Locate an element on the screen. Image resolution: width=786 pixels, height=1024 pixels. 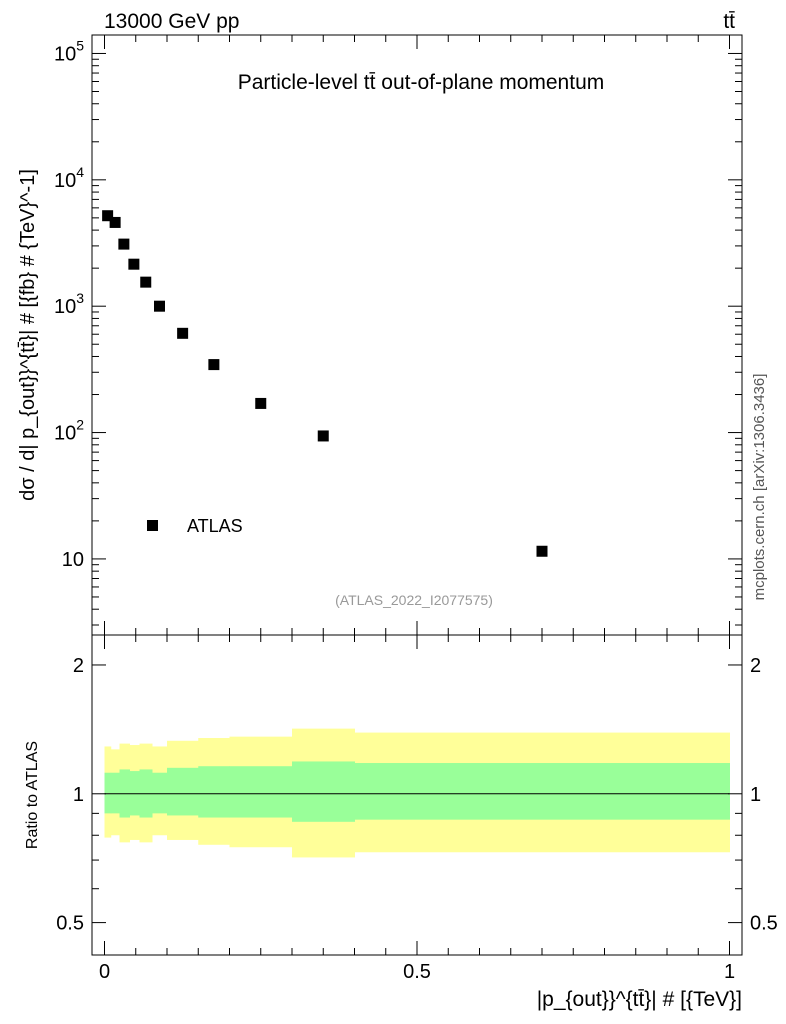
ratio-bands is located at coordinates (417, 793).